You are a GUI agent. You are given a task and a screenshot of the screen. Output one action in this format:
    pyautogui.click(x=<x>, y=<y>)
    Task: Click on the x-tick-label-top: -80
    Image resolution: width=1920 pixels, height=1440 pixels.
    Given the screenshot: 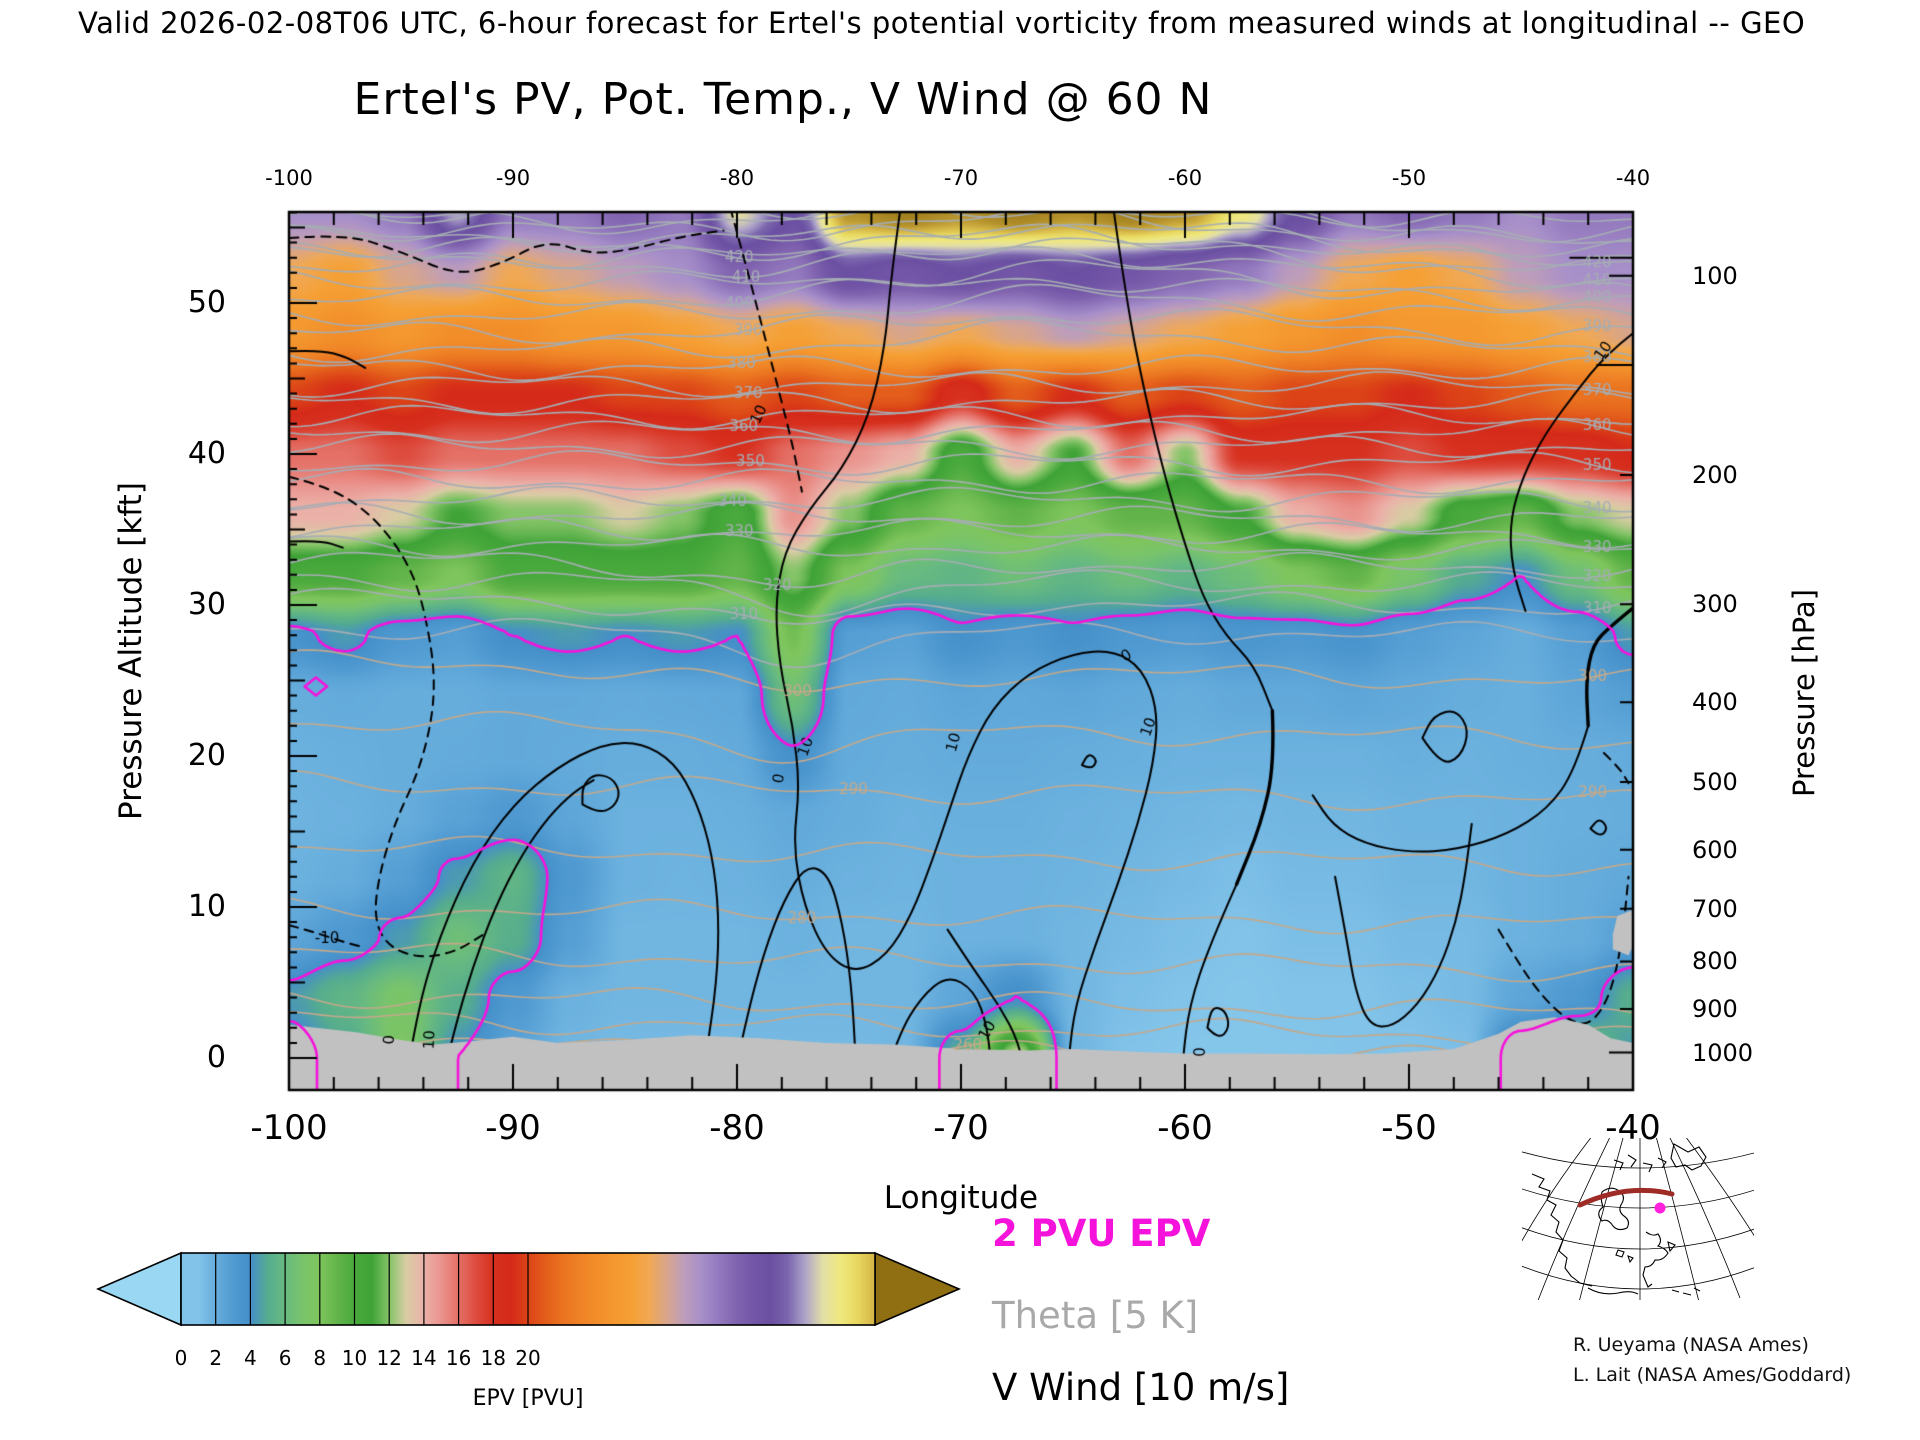 What is the action you would take?
    pyautogui.click(x=737, y=178)
    